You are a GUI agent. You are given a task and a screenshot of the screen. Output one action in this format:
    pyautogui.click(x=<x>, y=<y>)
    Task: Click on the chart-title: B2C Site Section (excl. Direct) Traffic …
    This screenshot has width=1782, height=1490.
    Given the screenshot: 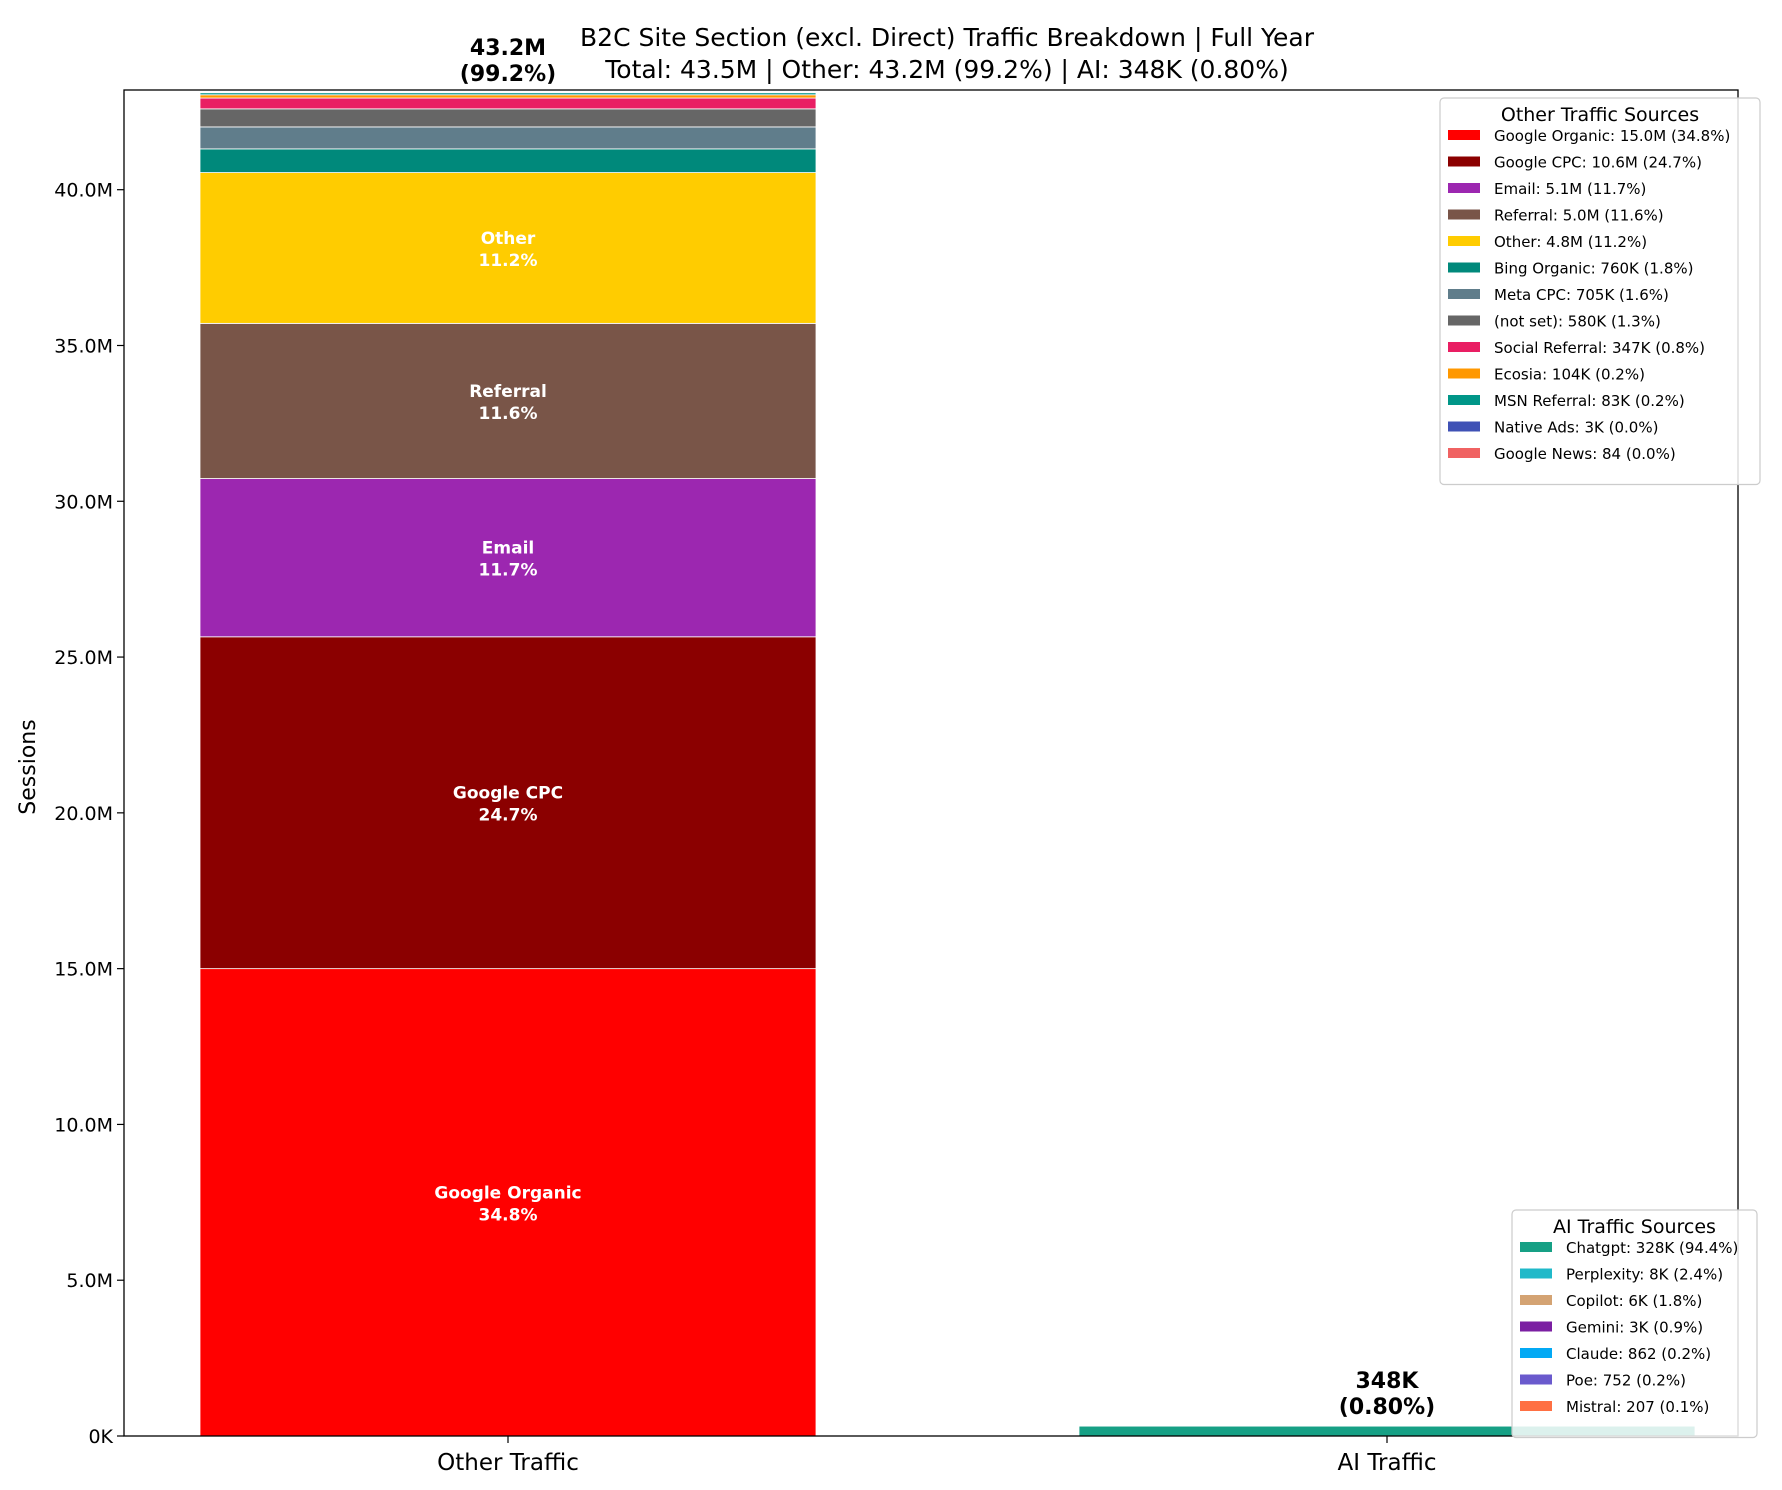 What is the action you would take?
    pyautogui.click(x=947, y=37)
    